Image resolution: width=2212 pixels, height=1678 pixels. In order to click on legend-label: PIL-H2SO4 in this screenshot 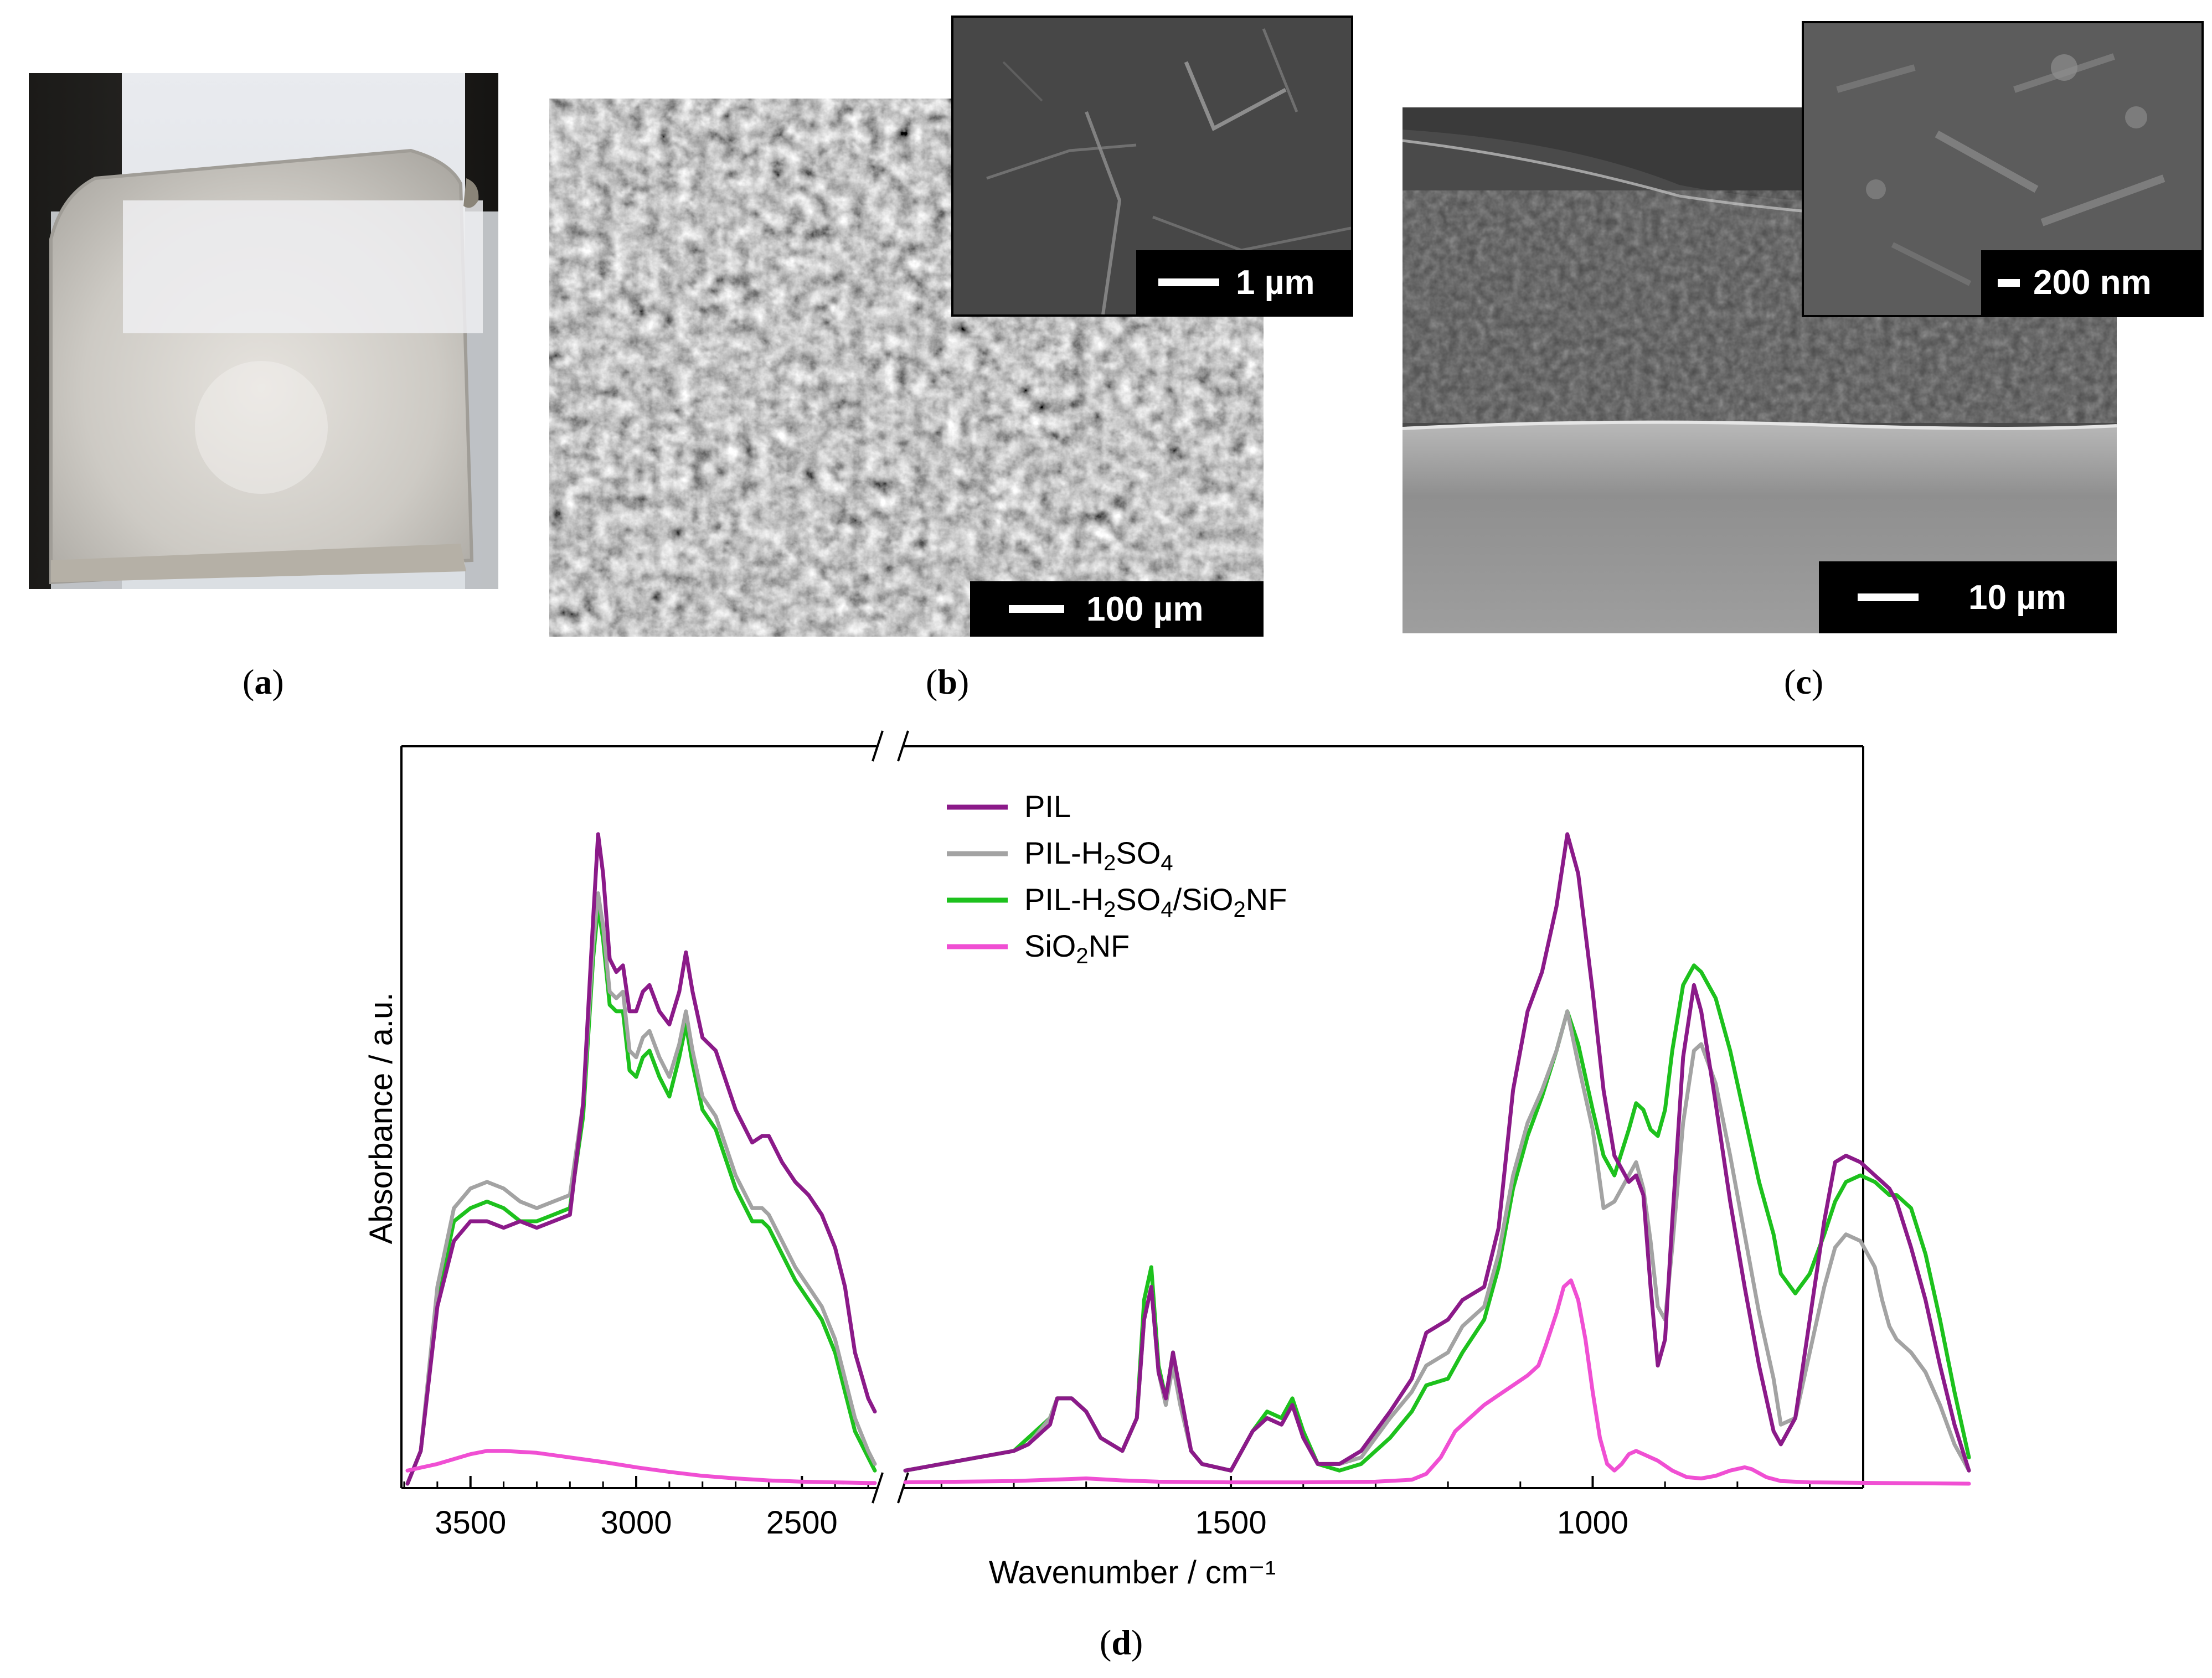, I will do `click(1098, 855)`.